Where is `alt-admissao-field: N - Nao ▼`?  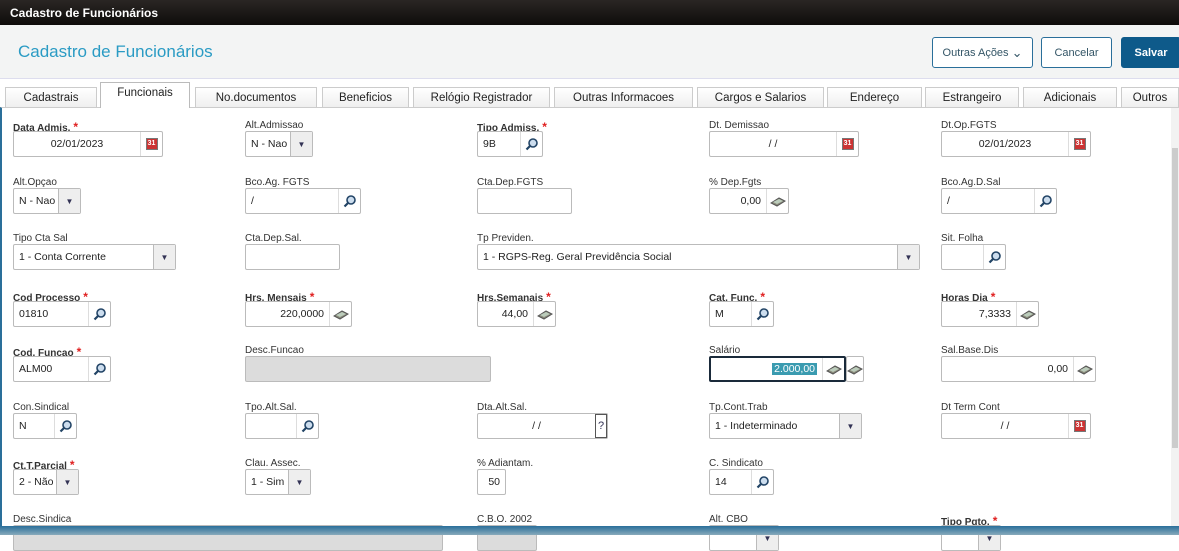
alt-admissao-field: N - Nao ▼ is located at coordinates (279, 144).